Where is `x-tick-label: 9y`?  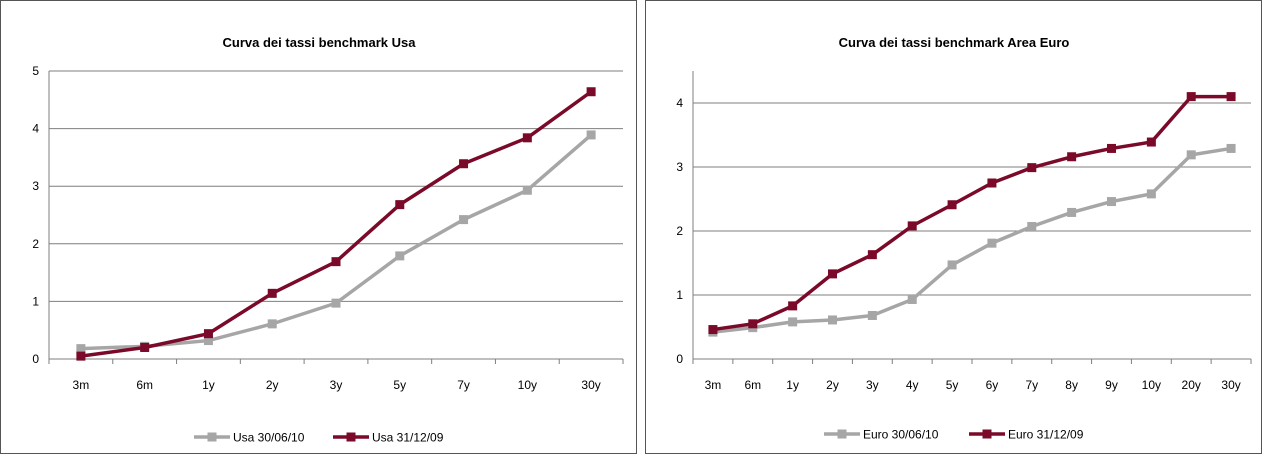
x-tick-label: 9y is located at coordinates (1111, 385).